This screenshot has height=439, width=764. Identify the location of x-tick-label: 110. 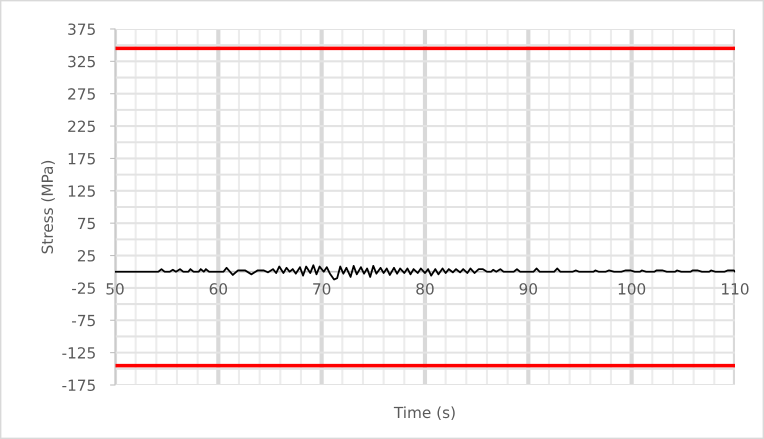
(735, 289).